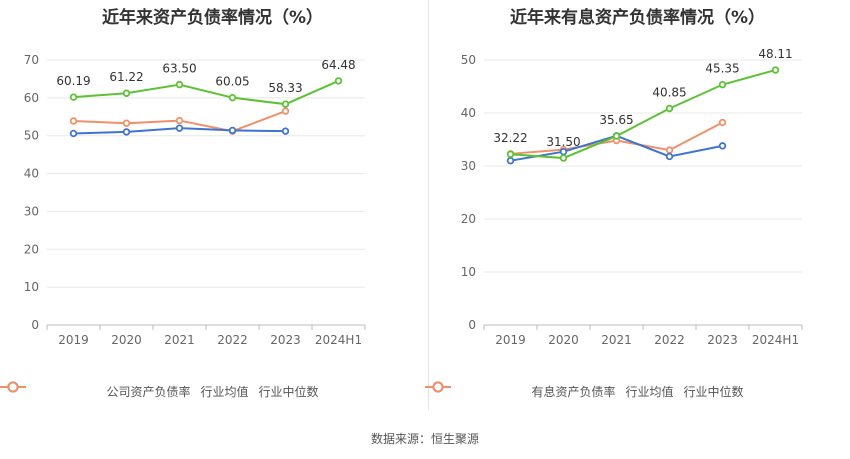 The image size is (850, 459). Describe the element at coordinates (148, 391) in the screenshot. I see `legend-label: 公司资产负债率` at that location.